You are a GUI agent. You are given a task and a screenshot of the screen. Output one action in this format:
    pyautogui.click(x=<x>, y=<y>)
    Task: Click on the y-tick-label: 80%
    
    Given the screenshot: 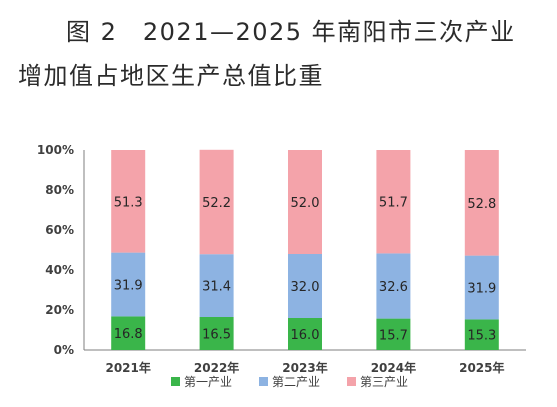 What is the action you would take?
    pyautogui.click(x=59, y=190)
    